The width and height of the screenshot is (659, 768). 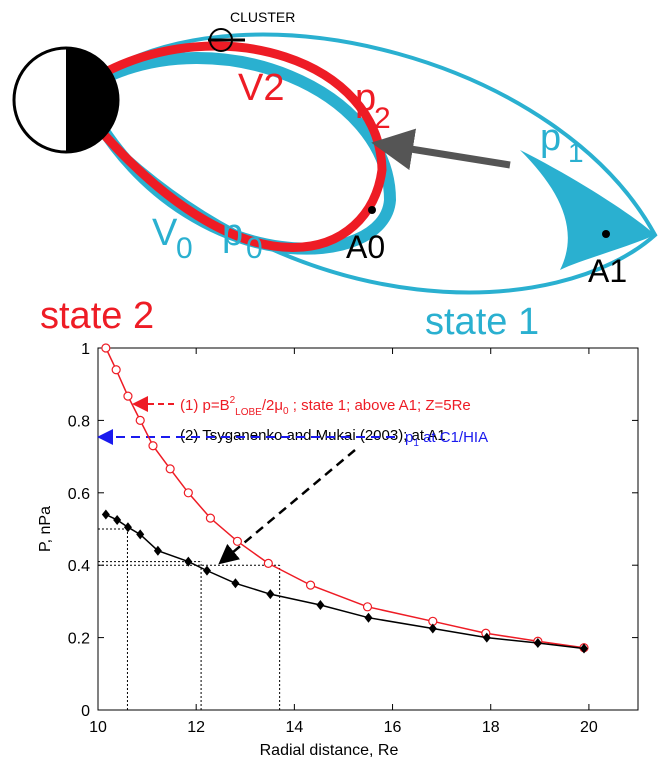 What do you see at coordinates (85, 711) in the screenshot?
I see `y-tick-label: 0` at bounding box center [85, 711].